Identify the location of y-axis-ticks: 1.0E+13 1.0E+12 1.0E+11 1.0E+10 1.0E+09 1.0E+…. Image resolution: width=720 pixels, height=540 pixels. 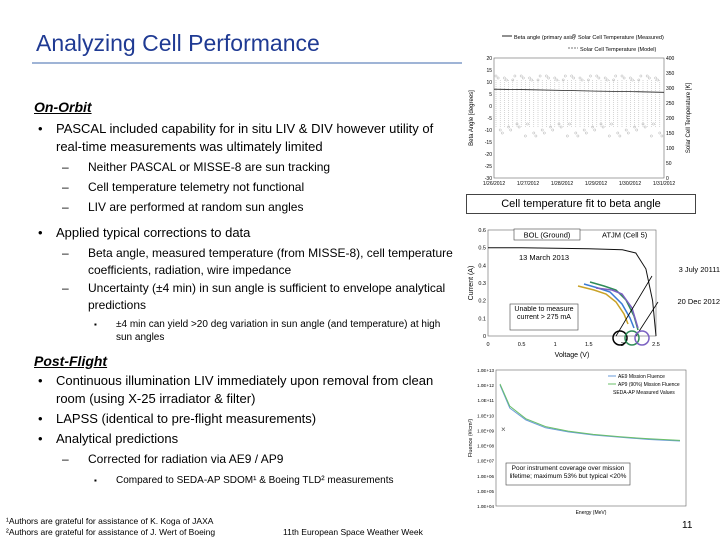
(485, 438).